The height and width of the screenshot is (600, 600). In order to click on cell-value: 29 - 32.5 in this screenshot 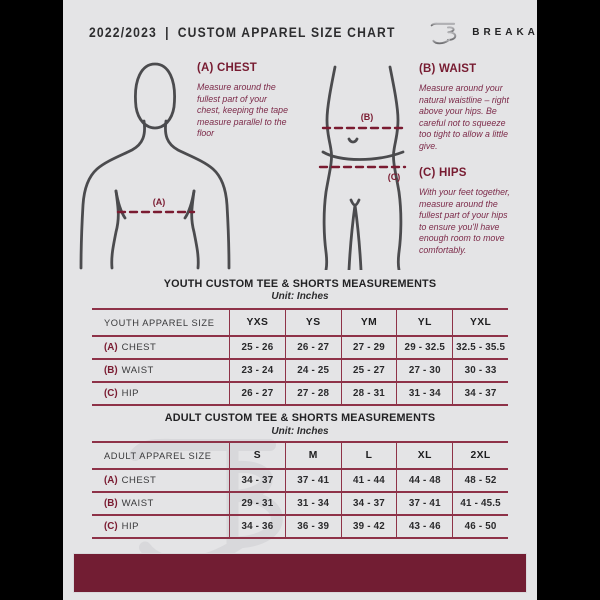, I will do `click(424, 347)`.